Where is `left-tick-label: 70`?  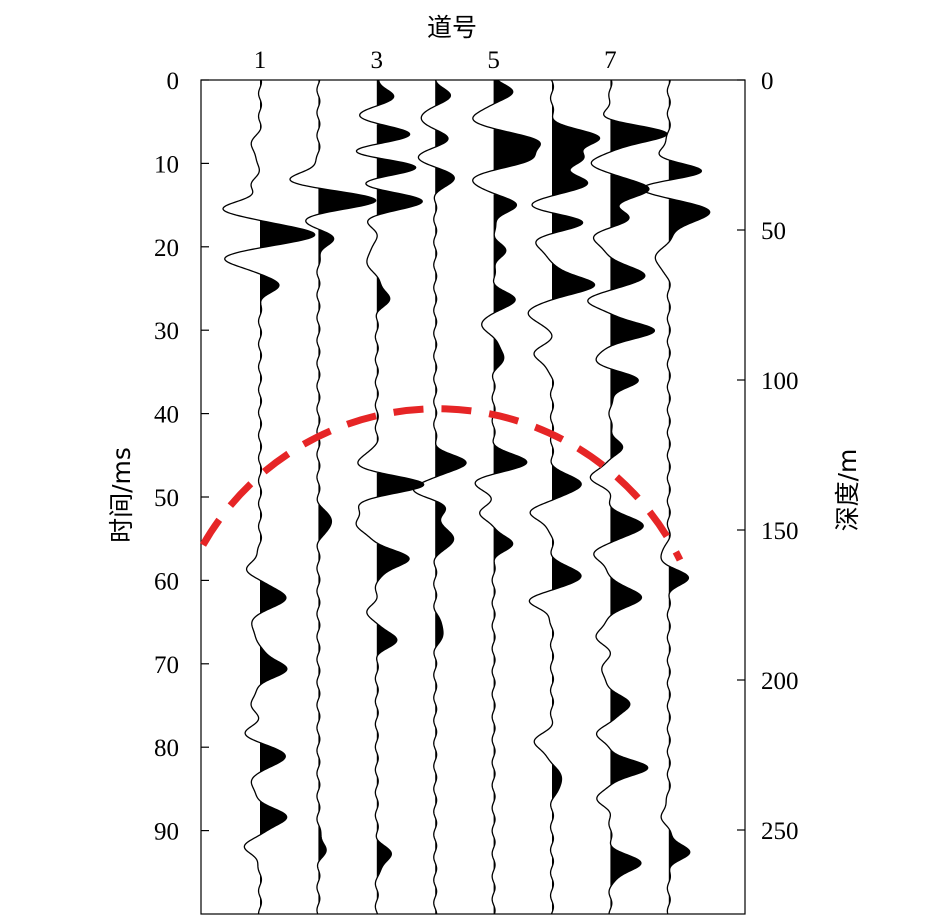 left-tick-label: 70 is located at coordinates (166, 665).